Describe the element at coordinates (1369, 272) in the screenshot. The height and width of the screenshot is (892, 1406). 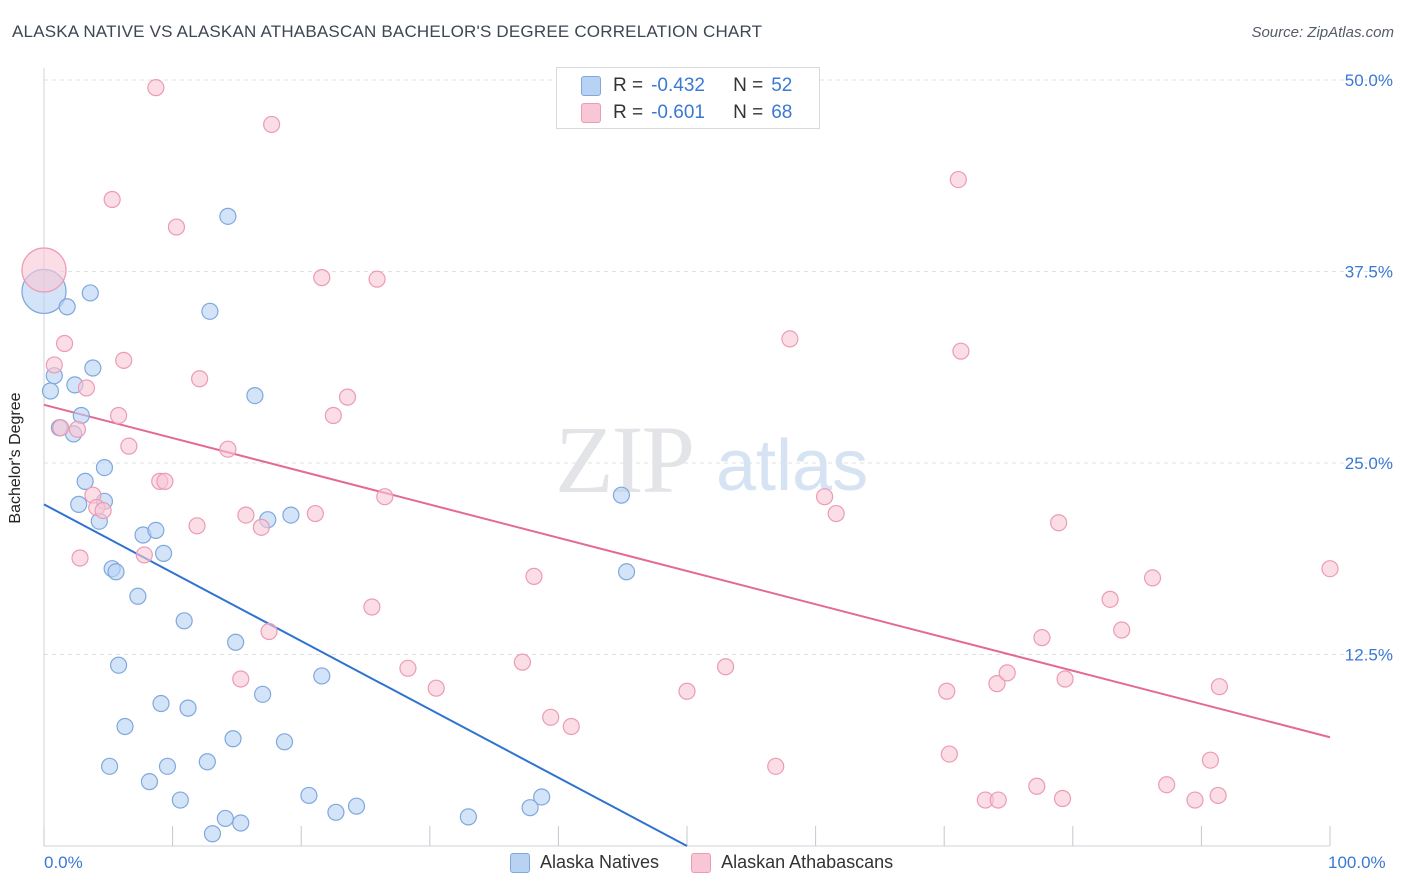
I see `y-tick-label: 37.5%` at that location.